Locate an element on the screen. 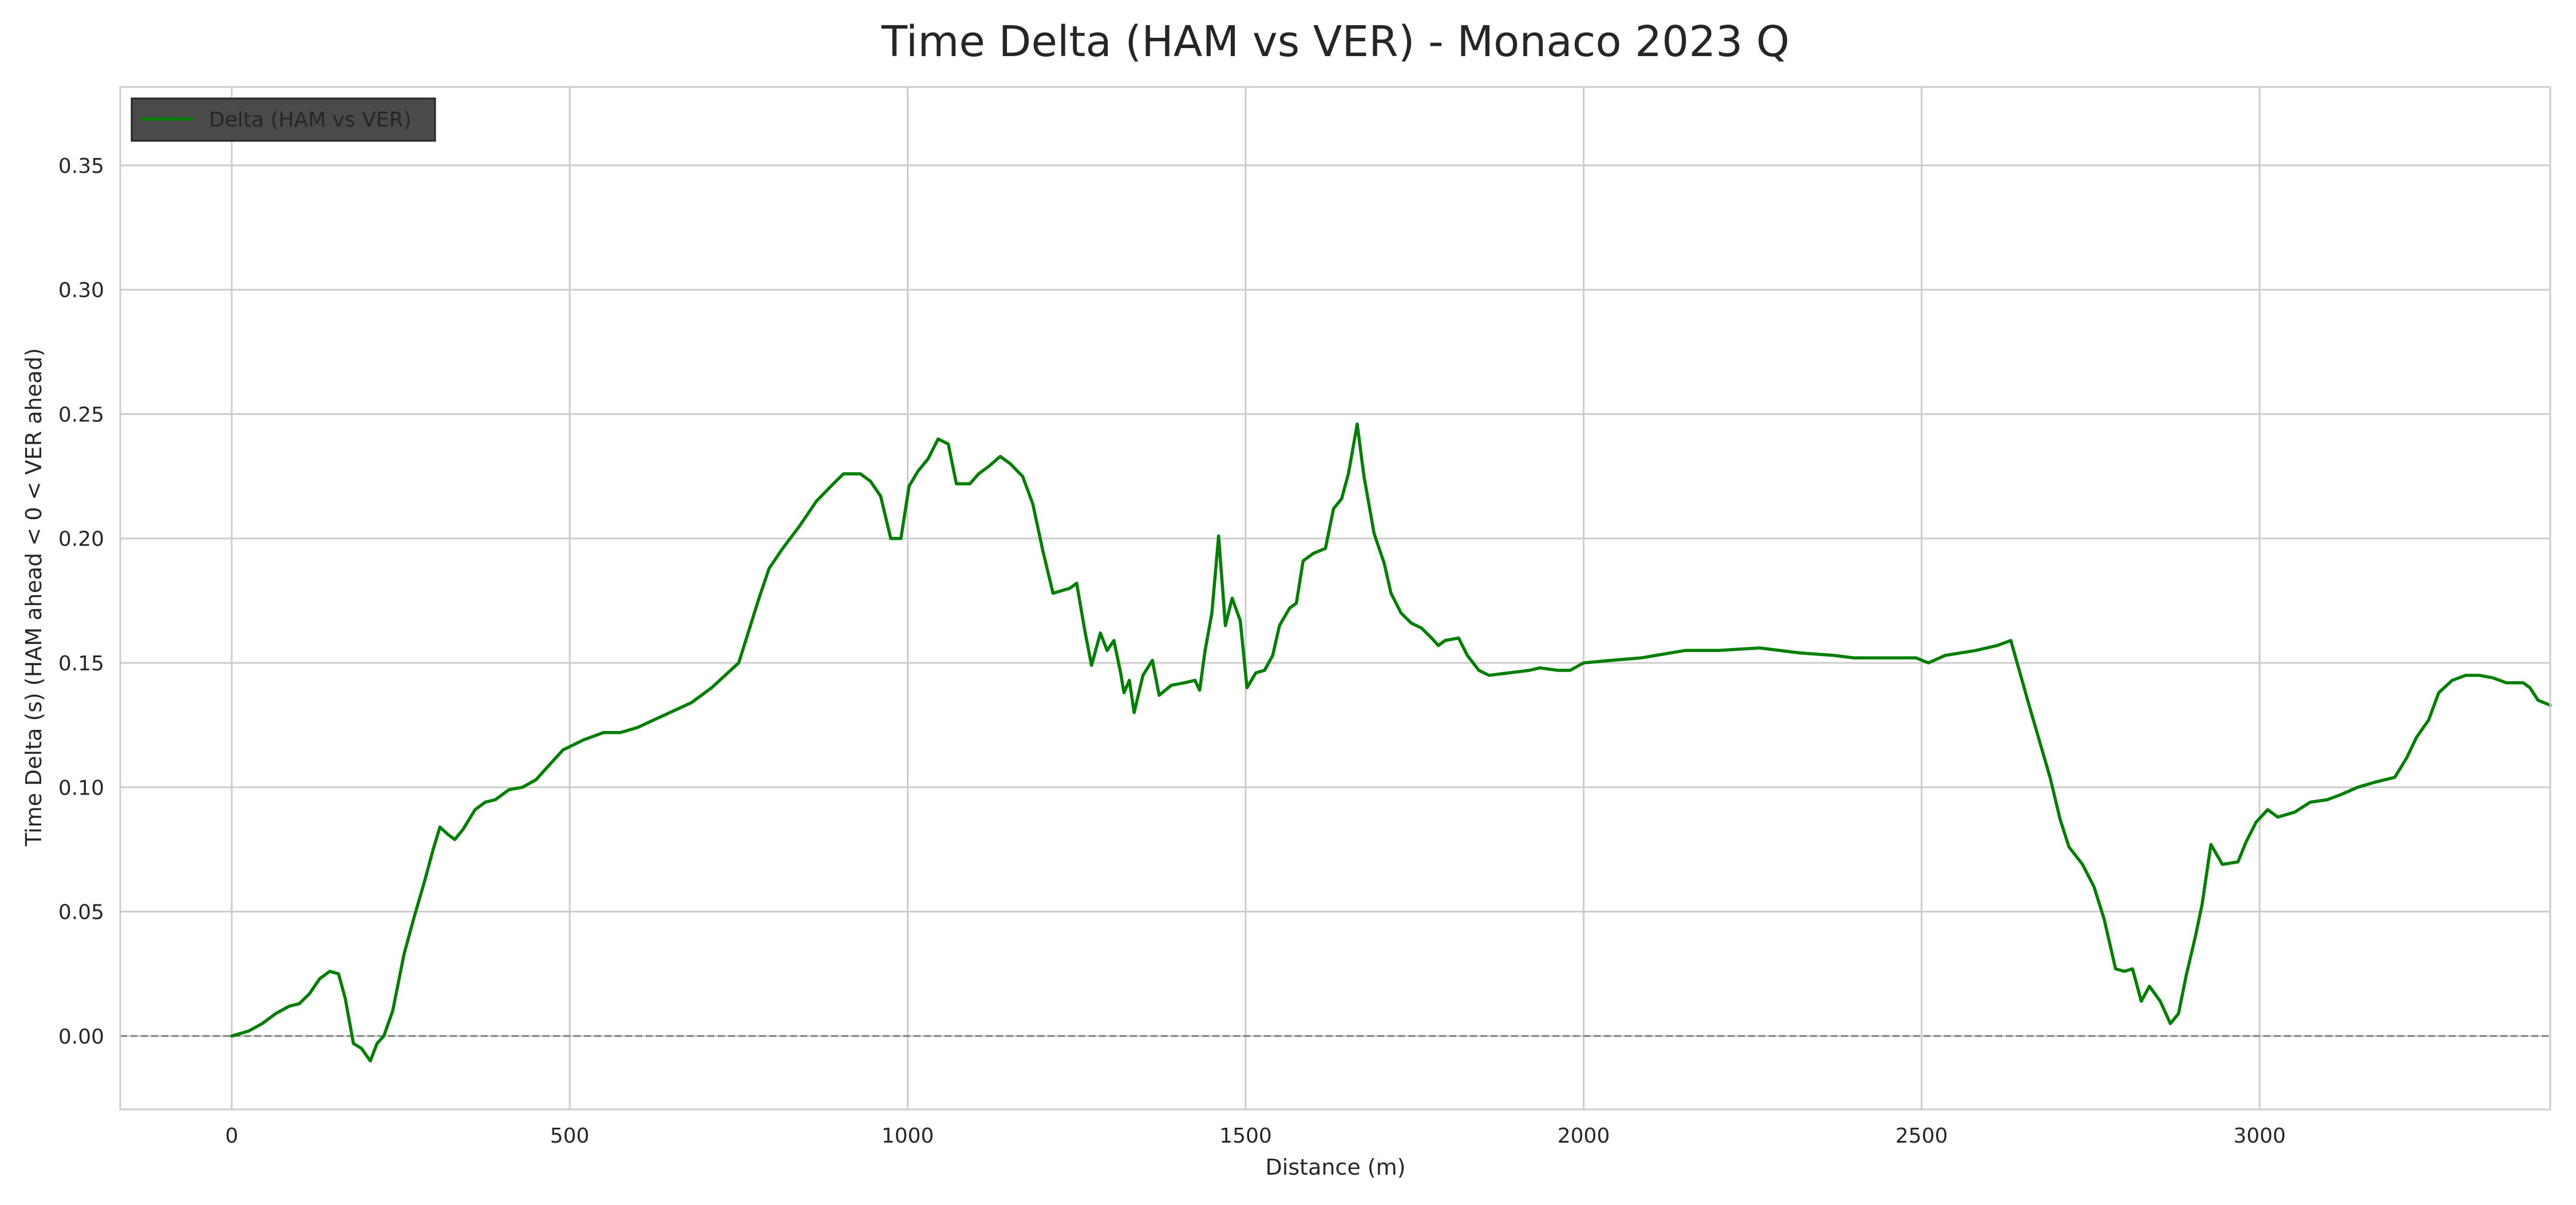 The width and height of the screenshot is (2576, 1205). legend: Delta (HAM vs VER) is located at coordinates (283, 119).